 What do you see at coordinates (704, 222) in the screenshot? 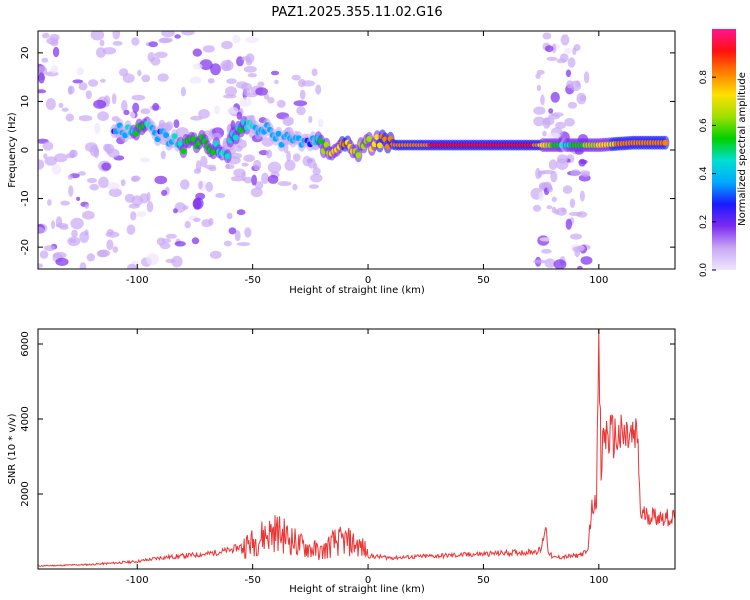
I see `colorbar-tick-label: 0.2` at bounding box center [704, 222].